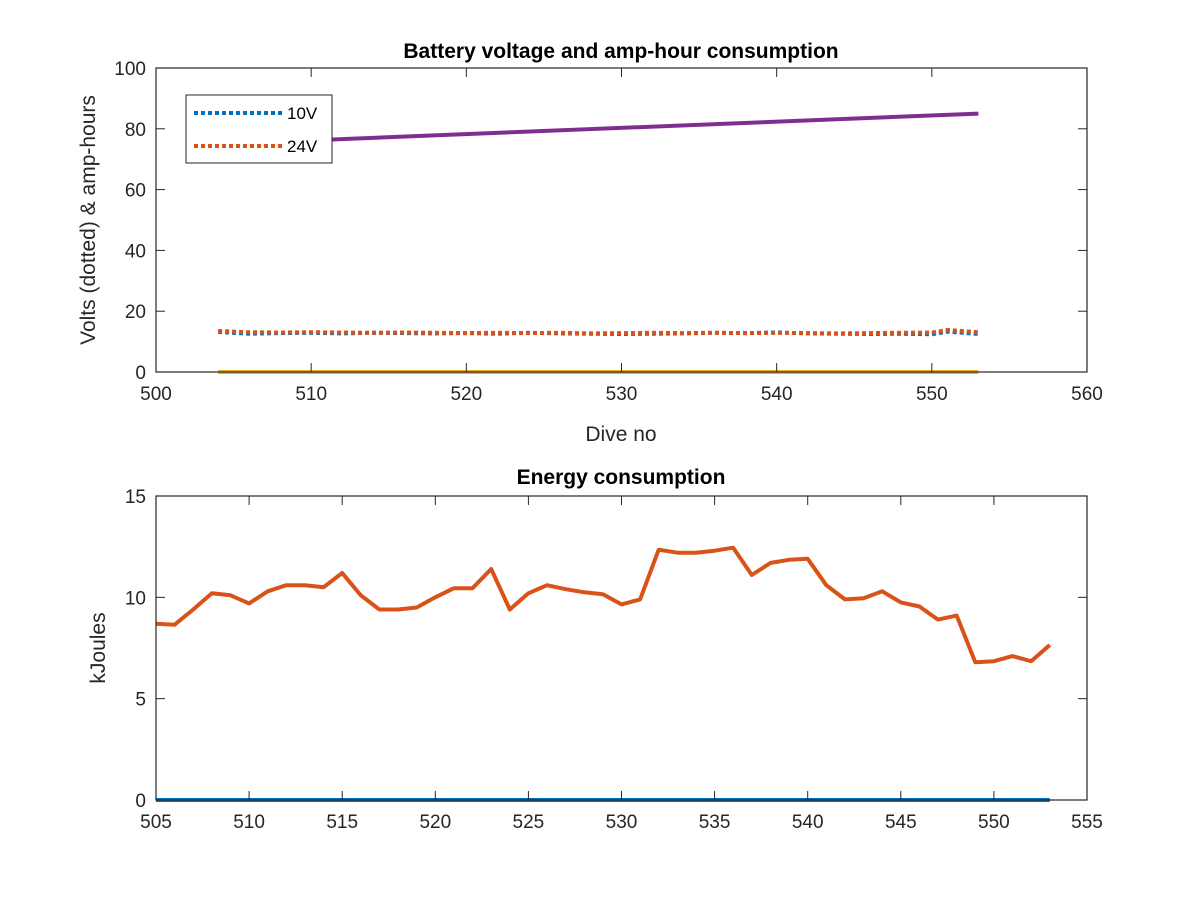  I want to click on voltage-y-tick-label: 80, so click(135, 130).